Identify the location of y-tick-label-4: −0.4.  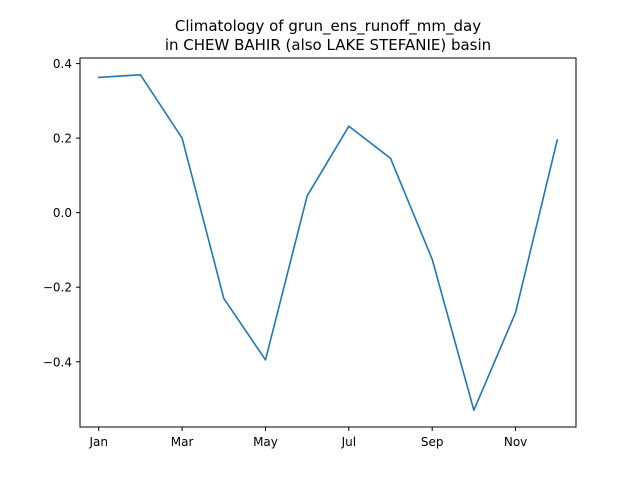
(57, 362).